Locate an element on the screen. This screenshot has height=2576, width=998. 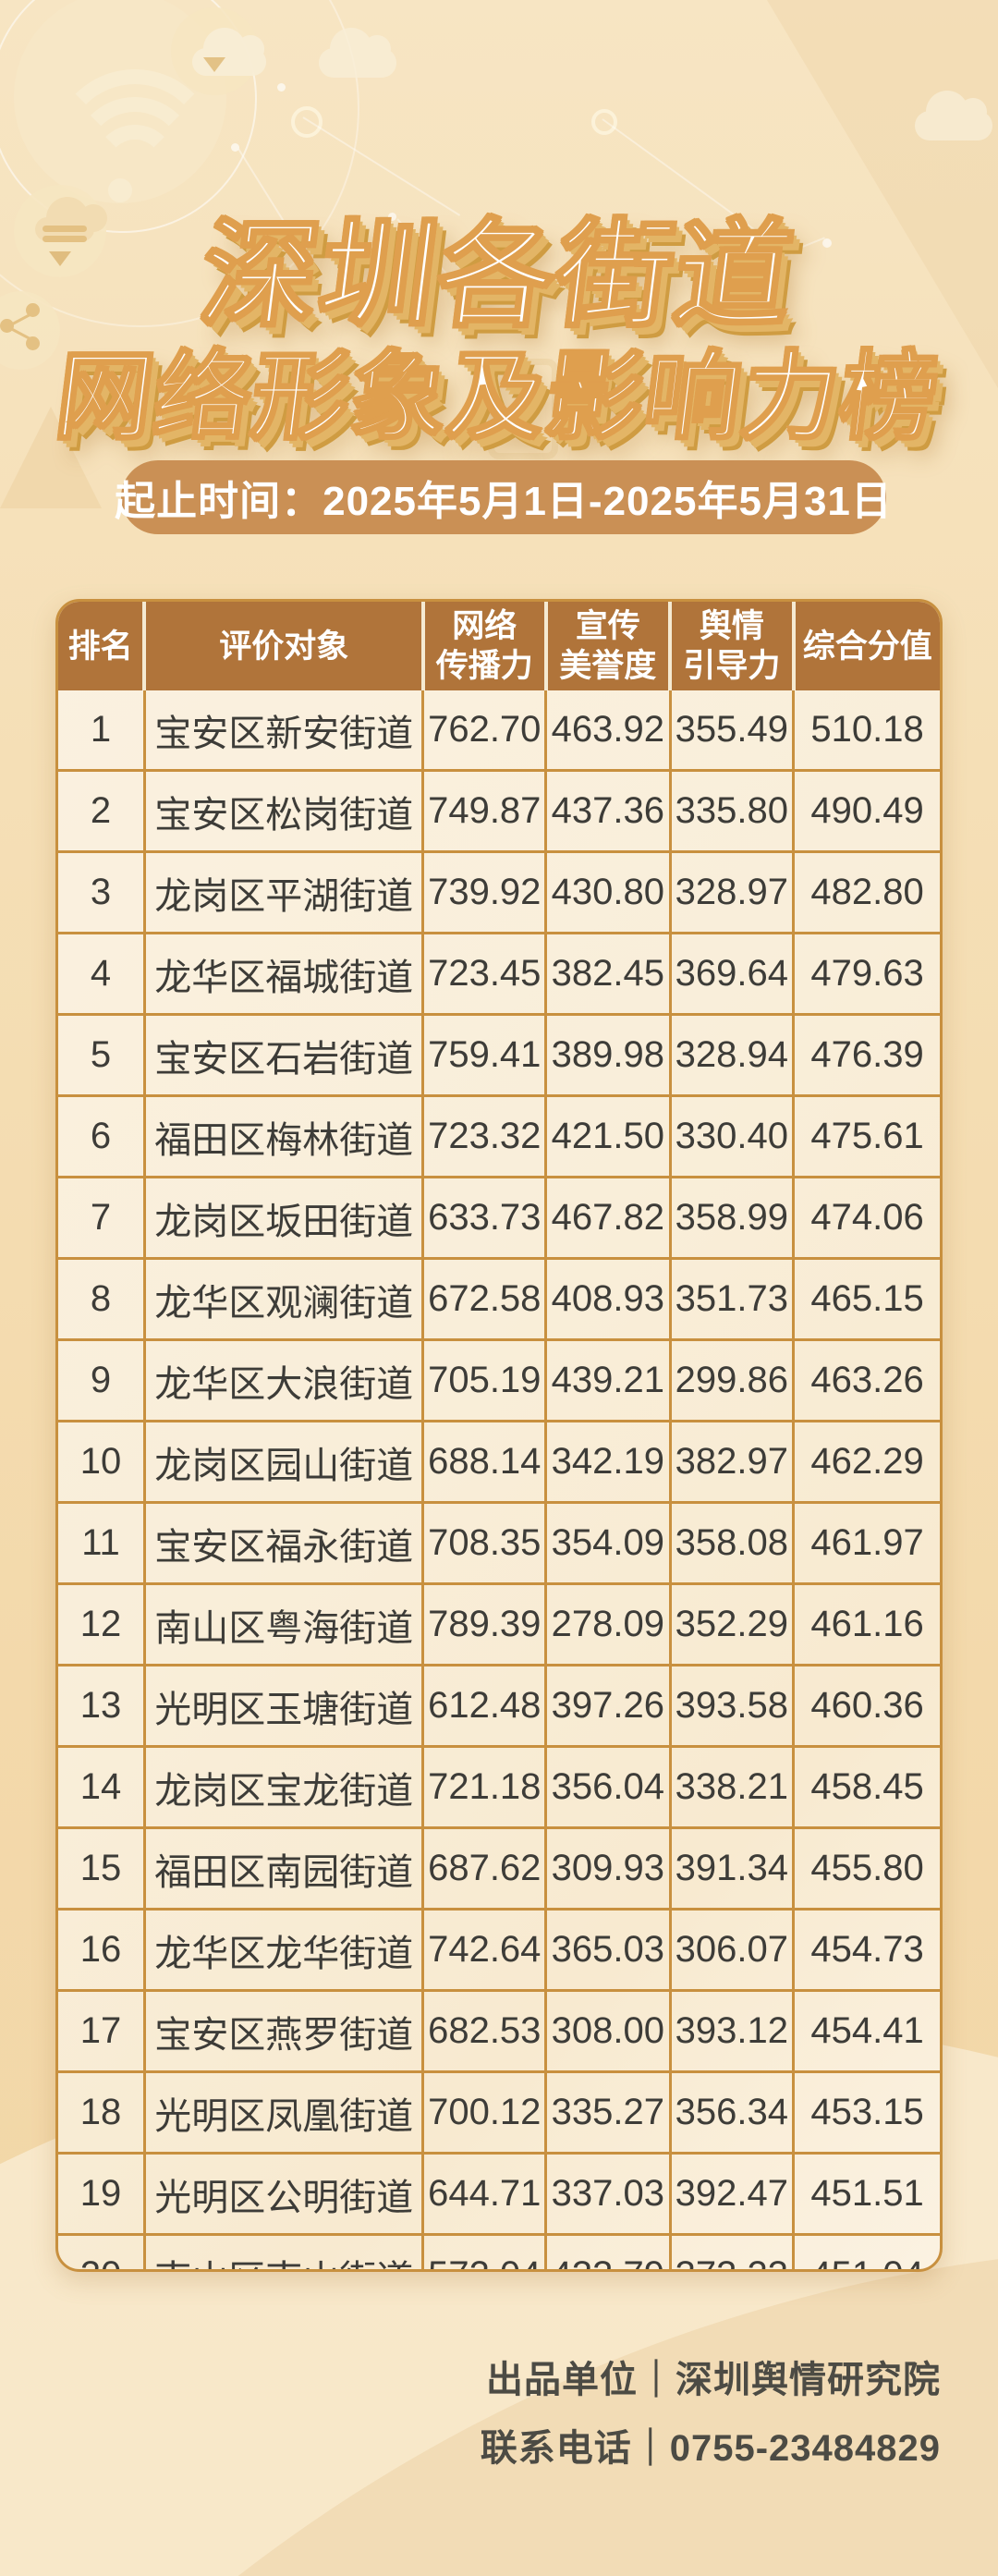
cell-reputation: 430.80 is located at coordinates (607, 892).